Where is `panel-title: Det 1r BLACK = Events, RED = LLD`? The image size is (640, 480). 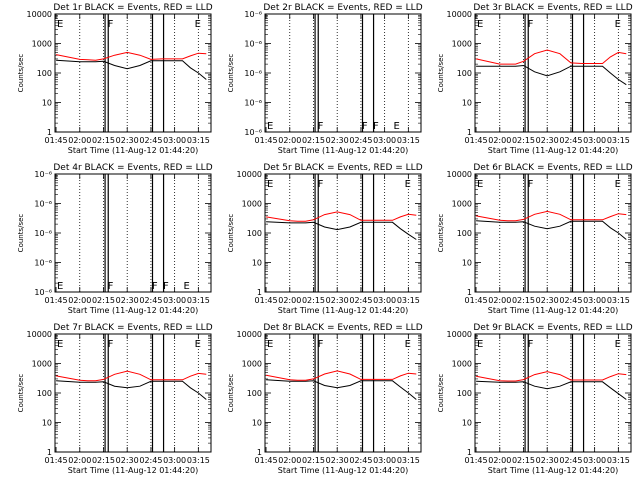
panel-title: Det 1r BLACK = Events, RED = LLD is located at coordinates (132, 8).